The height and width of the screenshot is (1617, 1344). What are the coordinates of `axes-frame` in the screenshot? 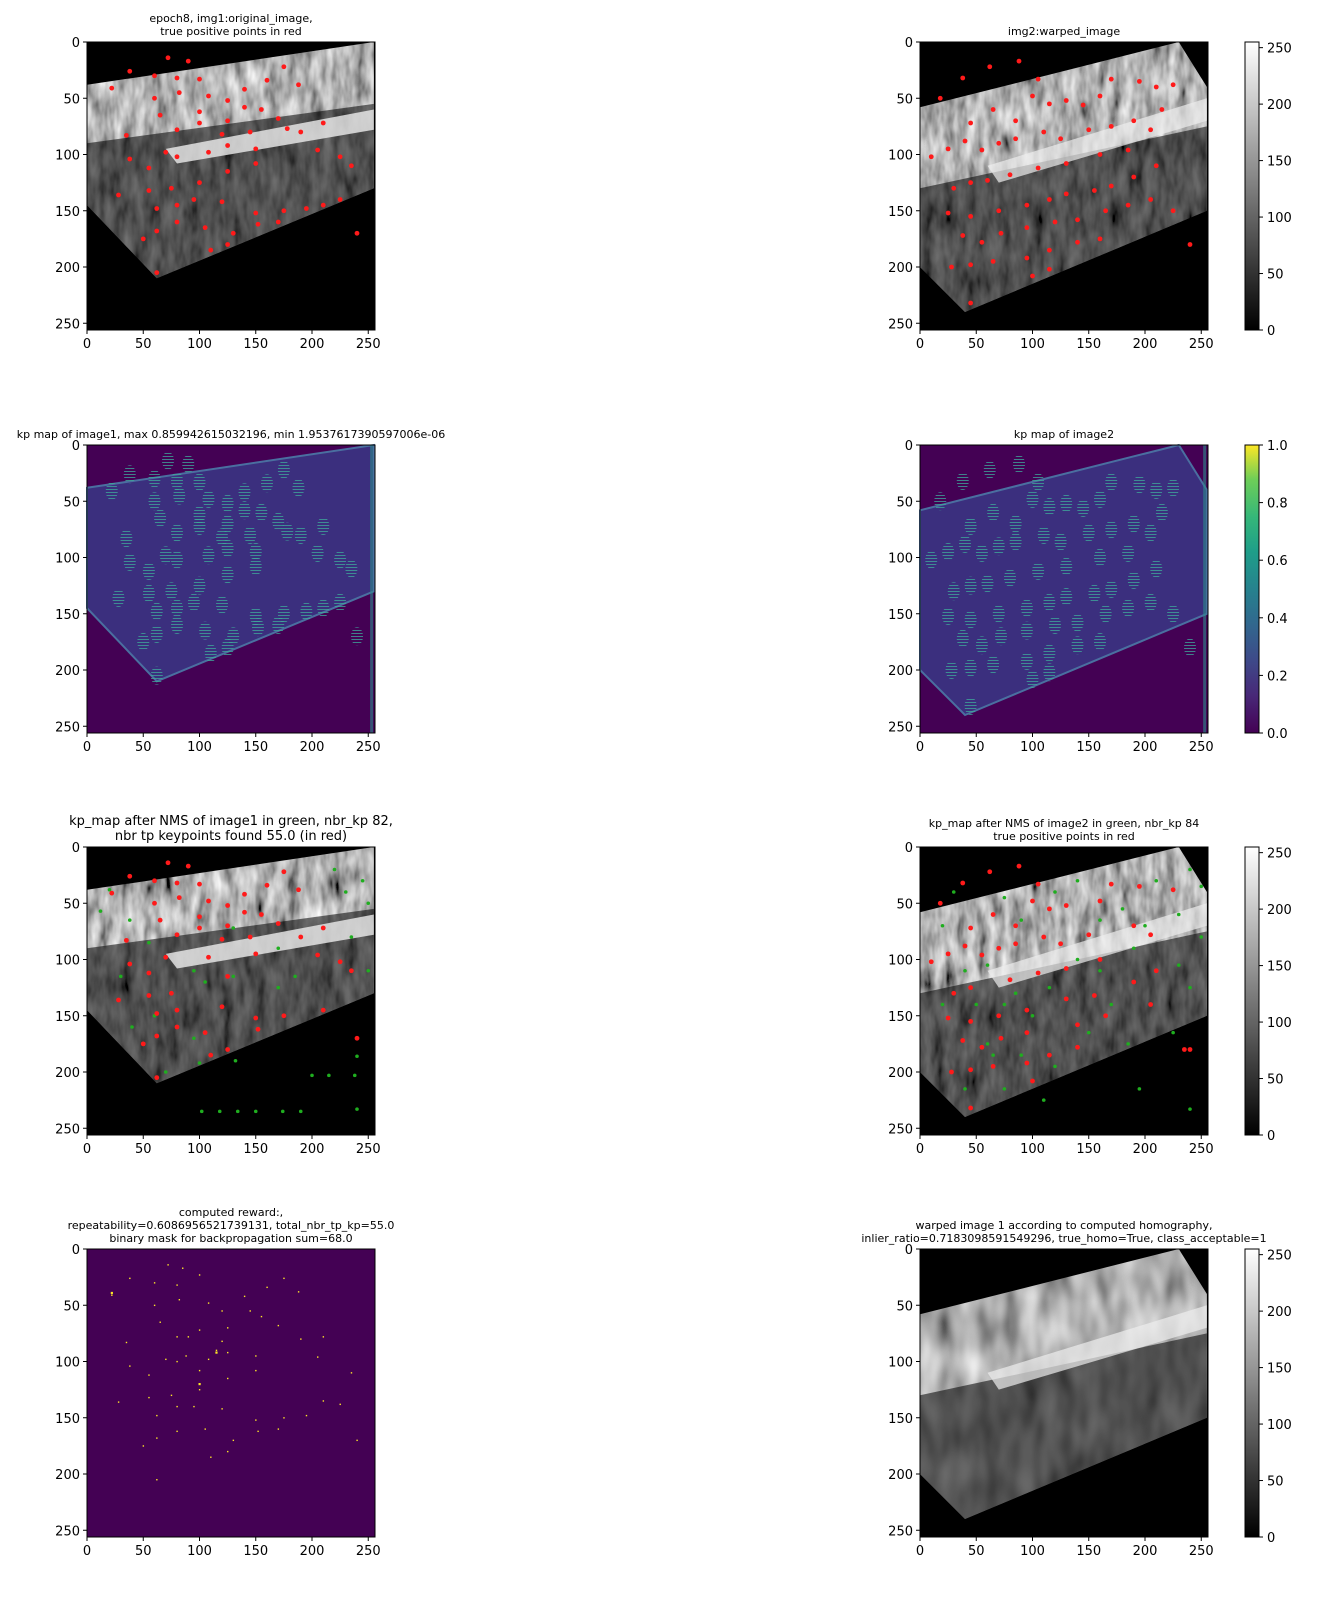 It's located at (231, 991).